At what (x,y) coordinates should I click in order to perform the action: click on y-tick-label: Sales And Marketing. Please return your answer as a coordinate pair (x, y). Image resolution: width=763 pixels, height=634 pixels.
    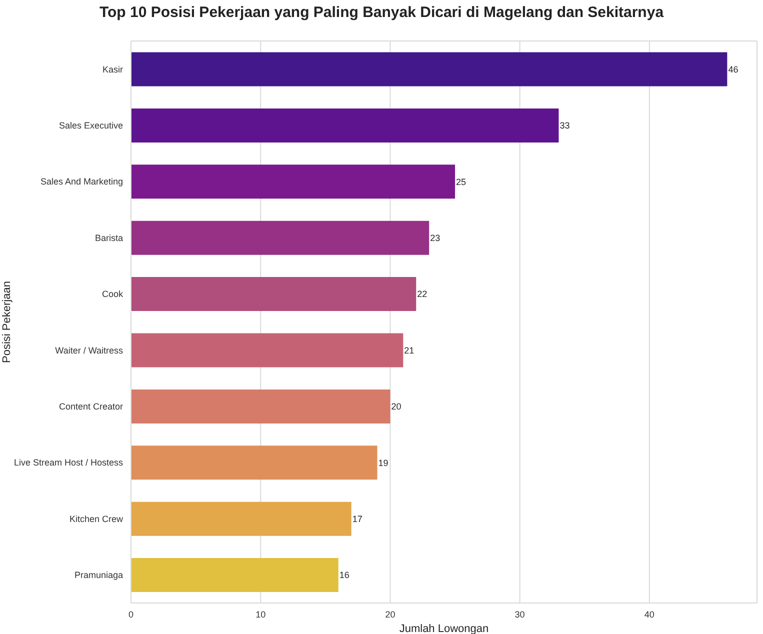
    Looking at the image, I should click on (81, 181).